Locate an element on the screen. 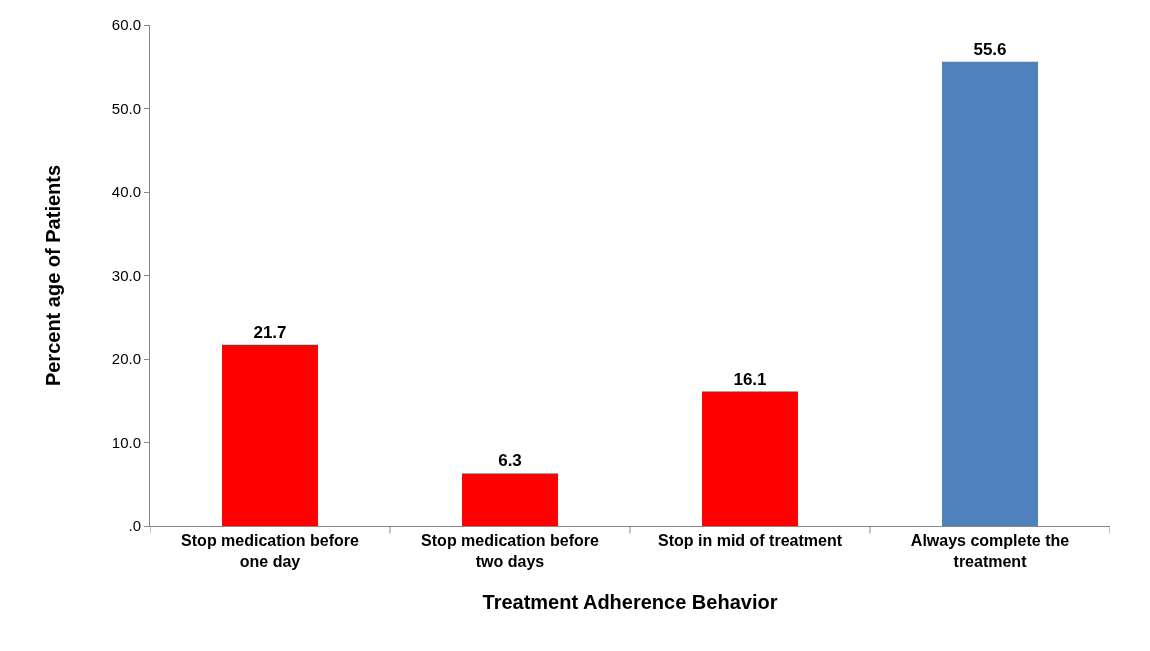 The height and width of the screenshot is (651, 1150). data-label: 6.3 is located at coordinates (510, 461).